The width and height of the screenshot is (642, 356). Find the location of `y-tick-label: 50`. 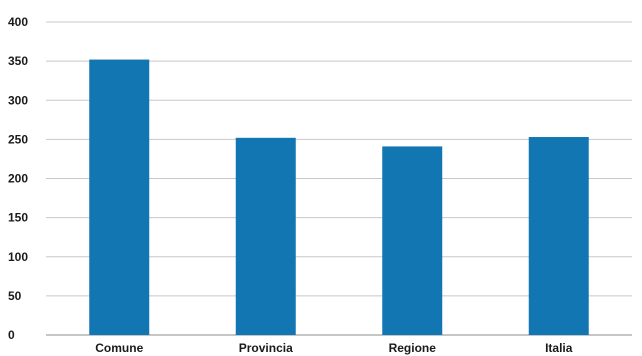

y-tick-label: 50 is located at coordinates (15, 296).